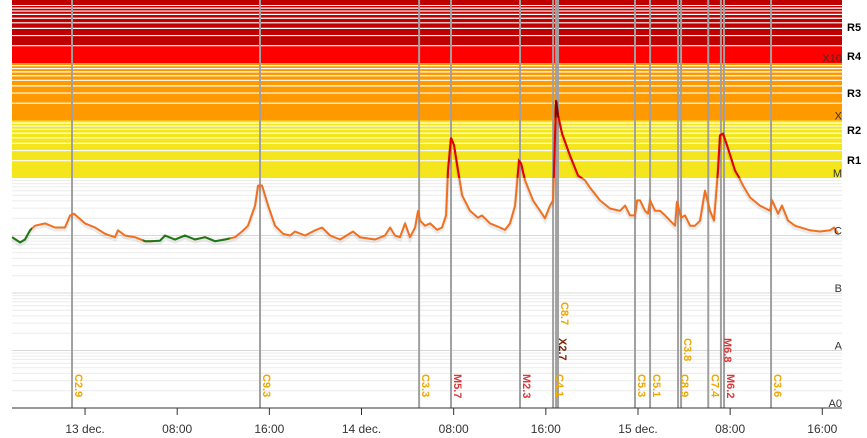  Describe the element at coordinates (526, 386) in the screenshot. I see `flare-label: M2.3` at that location.